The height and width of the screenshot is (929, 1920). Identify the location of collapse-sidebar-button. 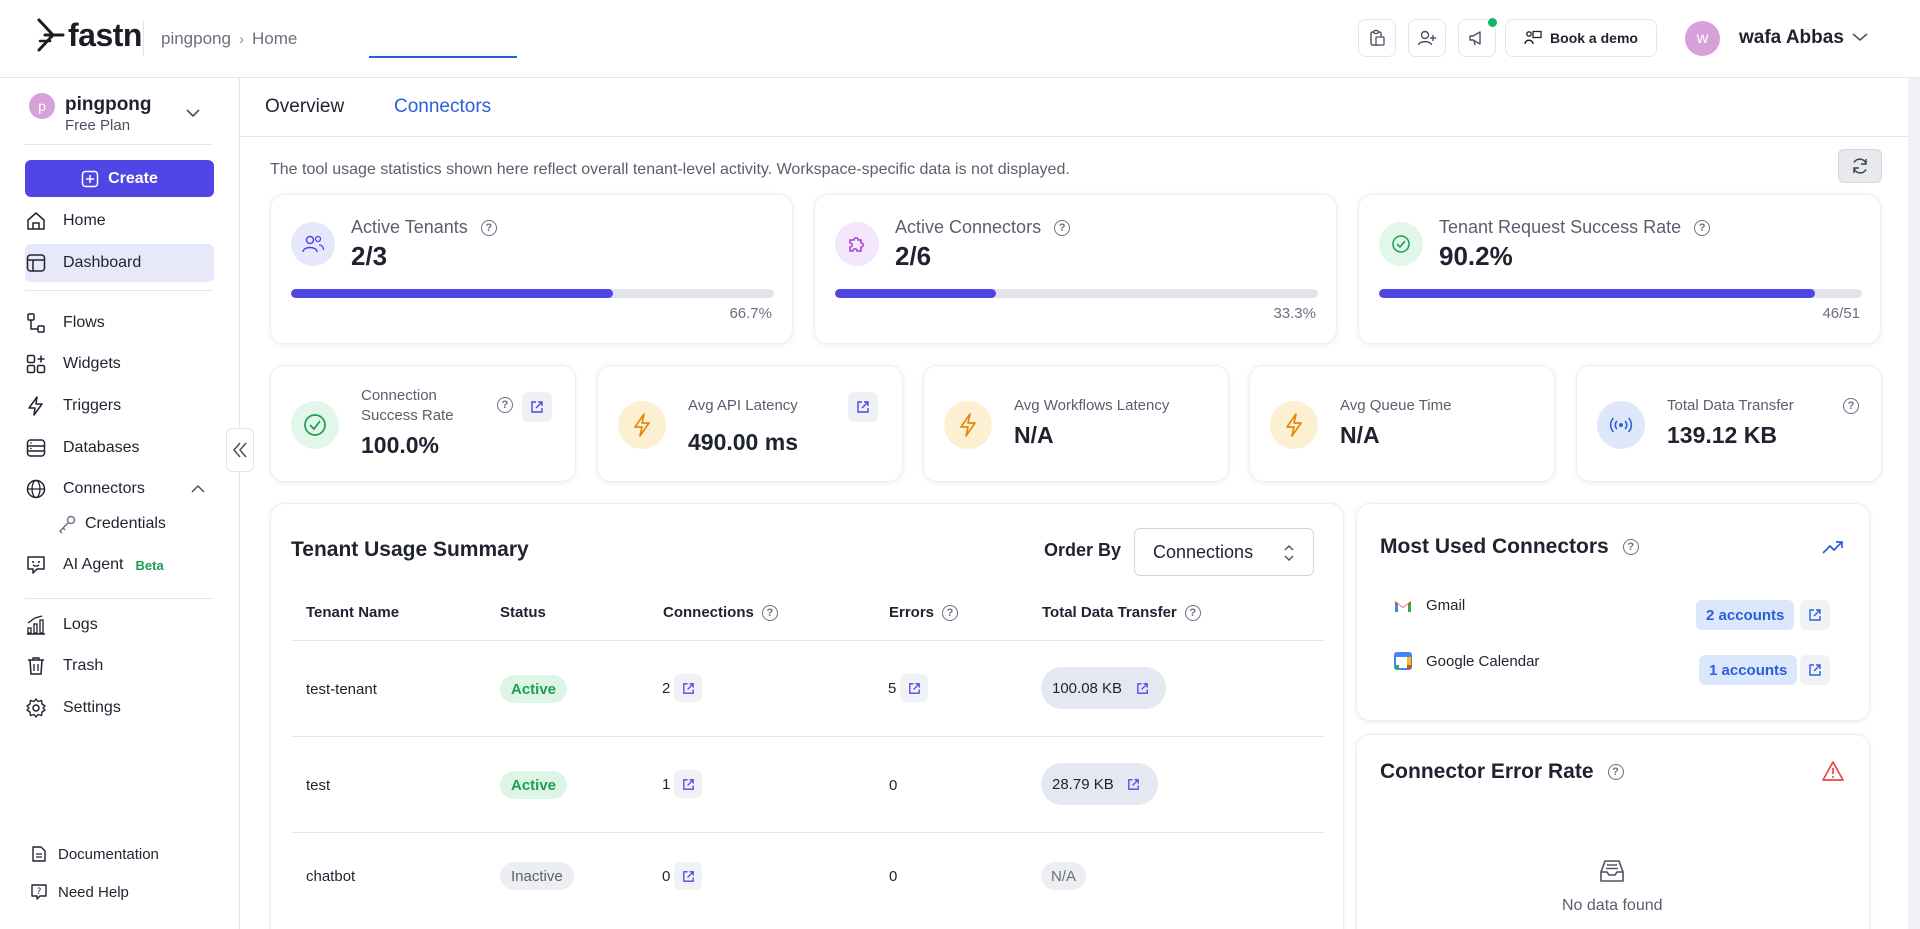
(240, 450).